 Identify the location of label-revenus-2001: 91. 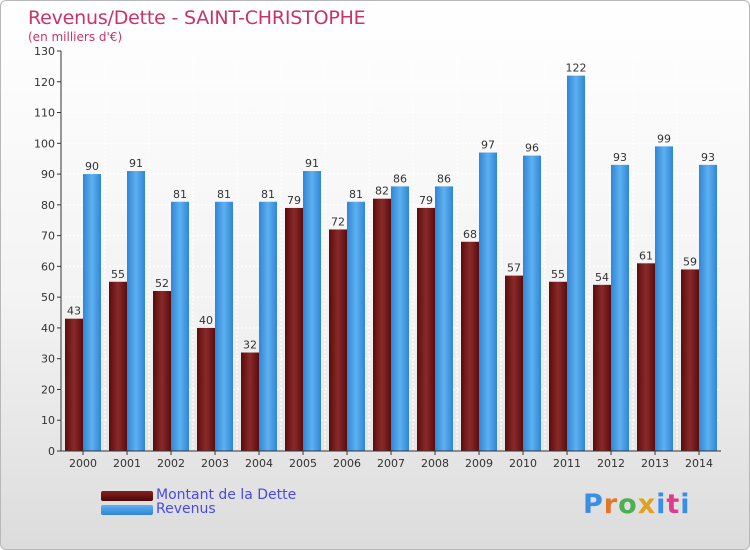
(136, 163).